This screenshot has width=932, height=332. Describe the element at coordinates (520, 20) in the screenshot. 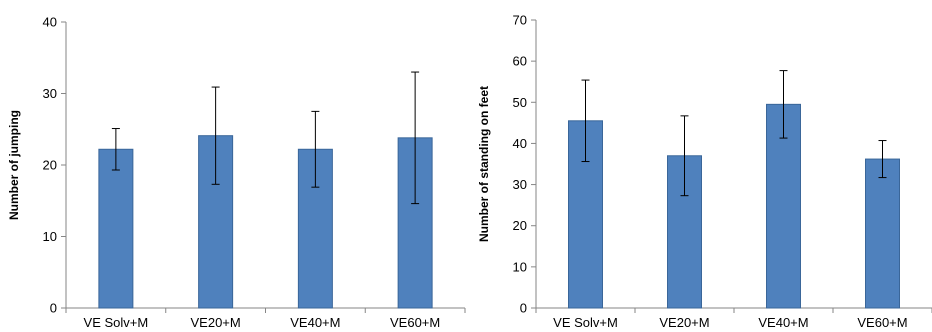

I see `y-tick-label: 70` at that location.